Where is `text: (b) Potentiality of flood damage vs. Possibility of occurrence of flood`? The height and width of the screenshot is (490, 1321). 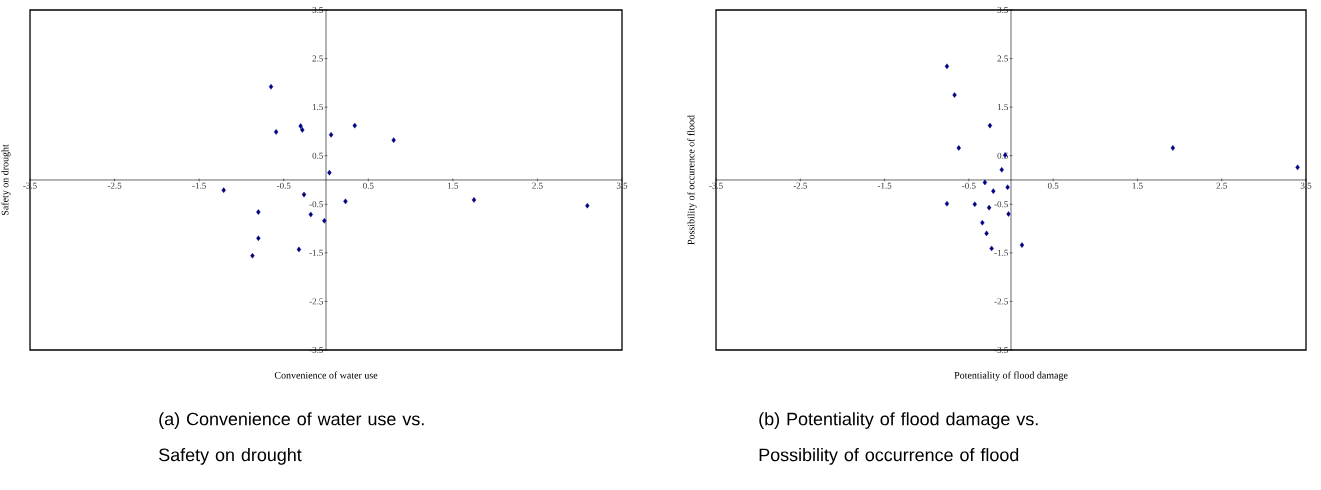
text: (b) Potentiality of flood damage vs. Possibility of occurrence of flood is located at coordinates (898, 438).